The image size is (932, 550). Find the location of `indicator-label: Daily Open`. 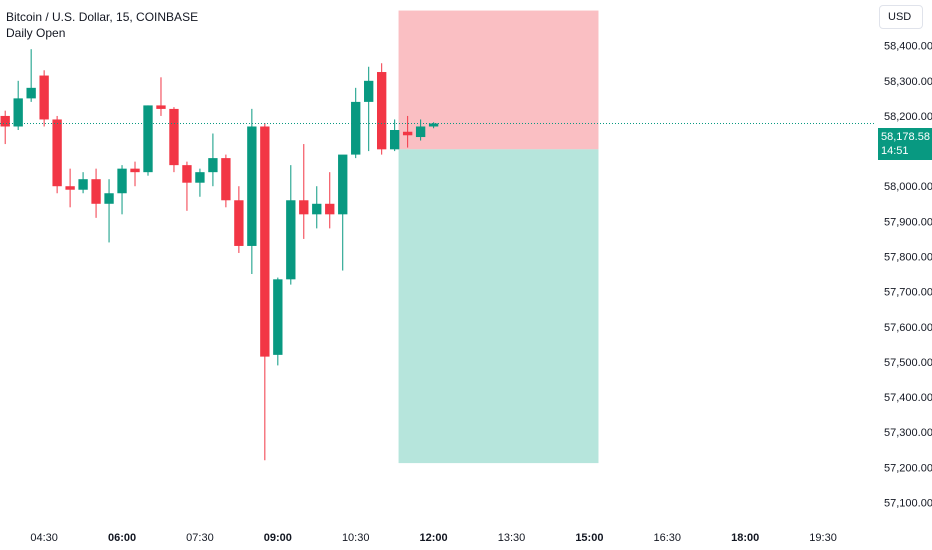

indicator-label: Daily Open is located at coordinates (36, 33).